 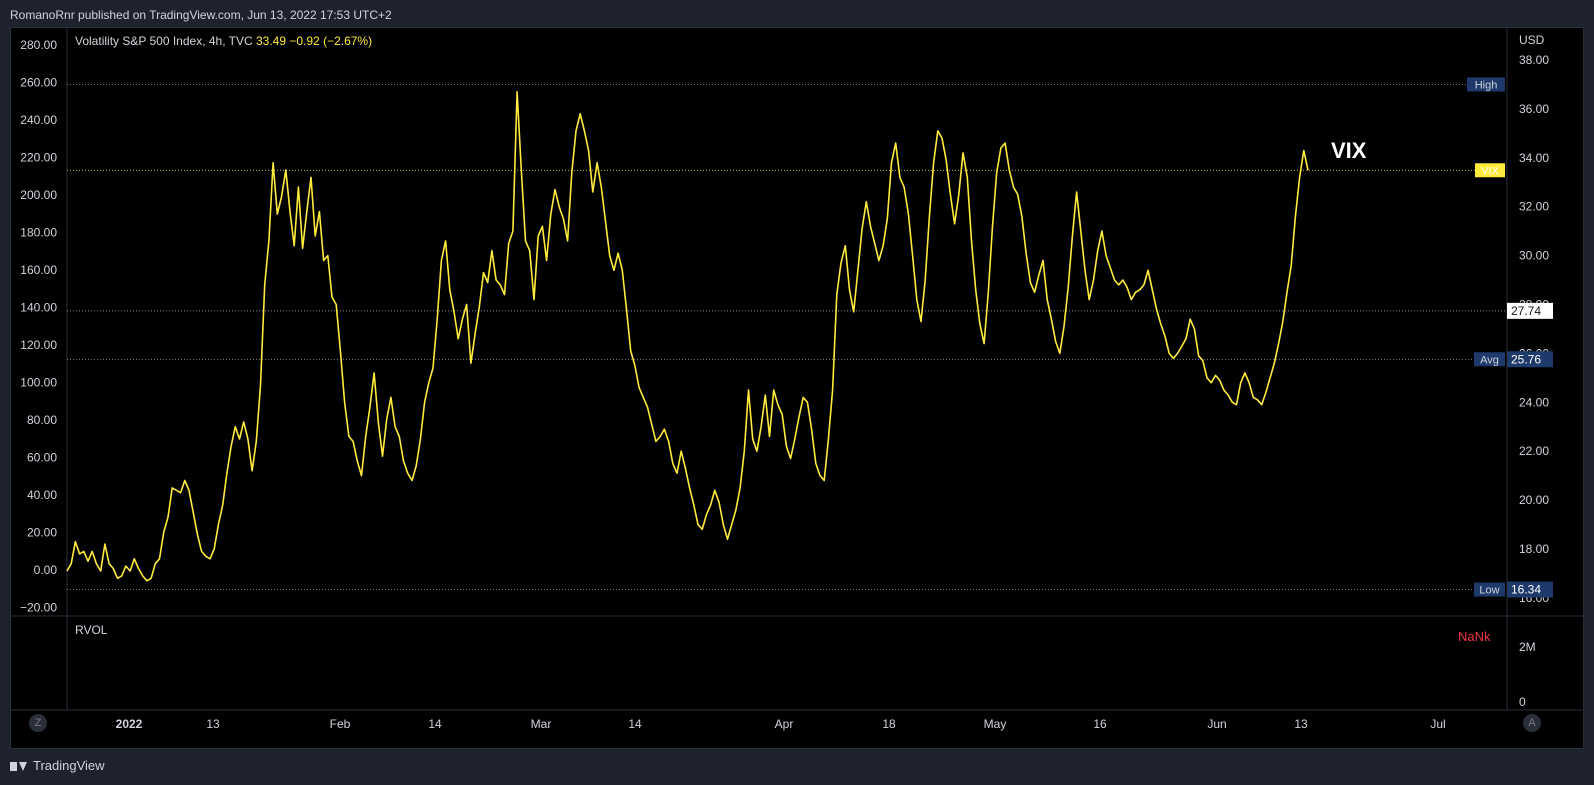 What do you see at coordinates (1216, 724) in the screenshot?
I see `time-axis-tick: Jun` at bounding box center [1216, 724].